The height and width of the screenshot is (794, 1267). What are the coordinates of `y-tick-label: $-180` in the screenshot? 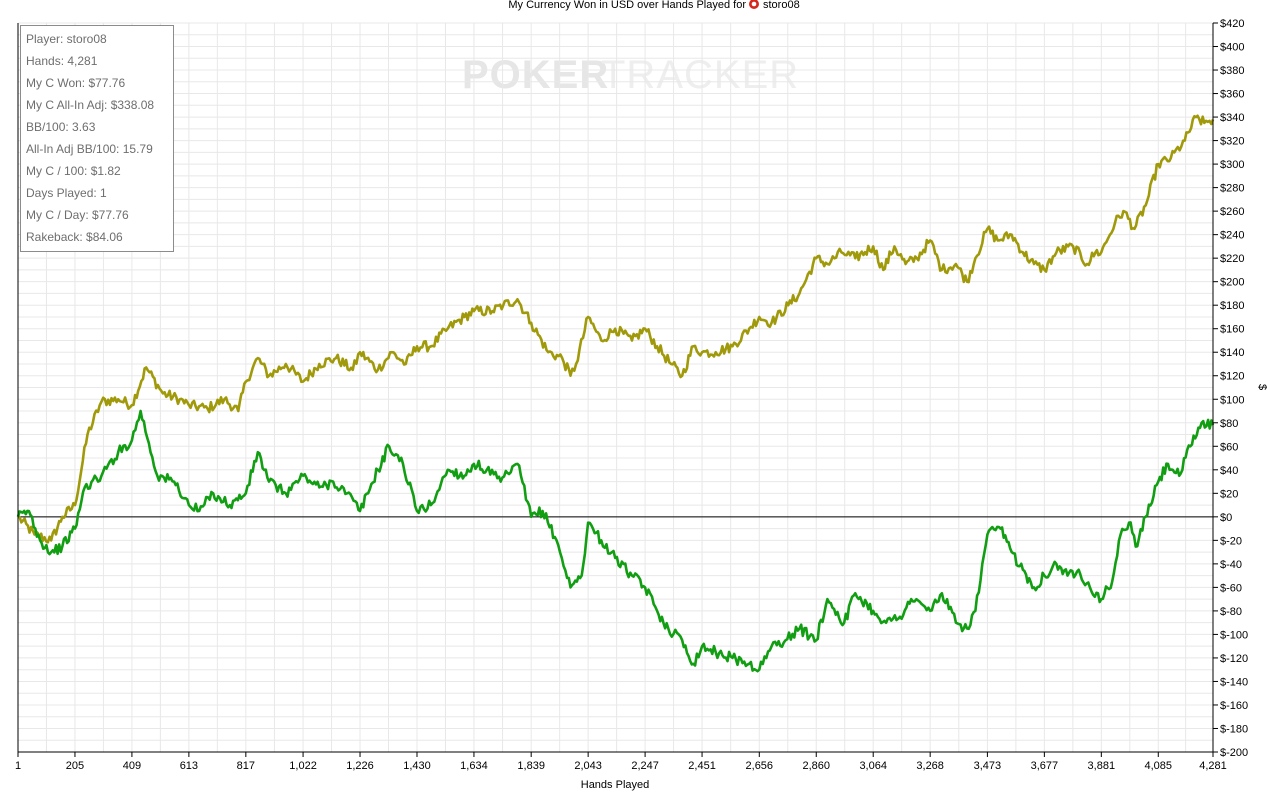 It's located at (1234, 729).